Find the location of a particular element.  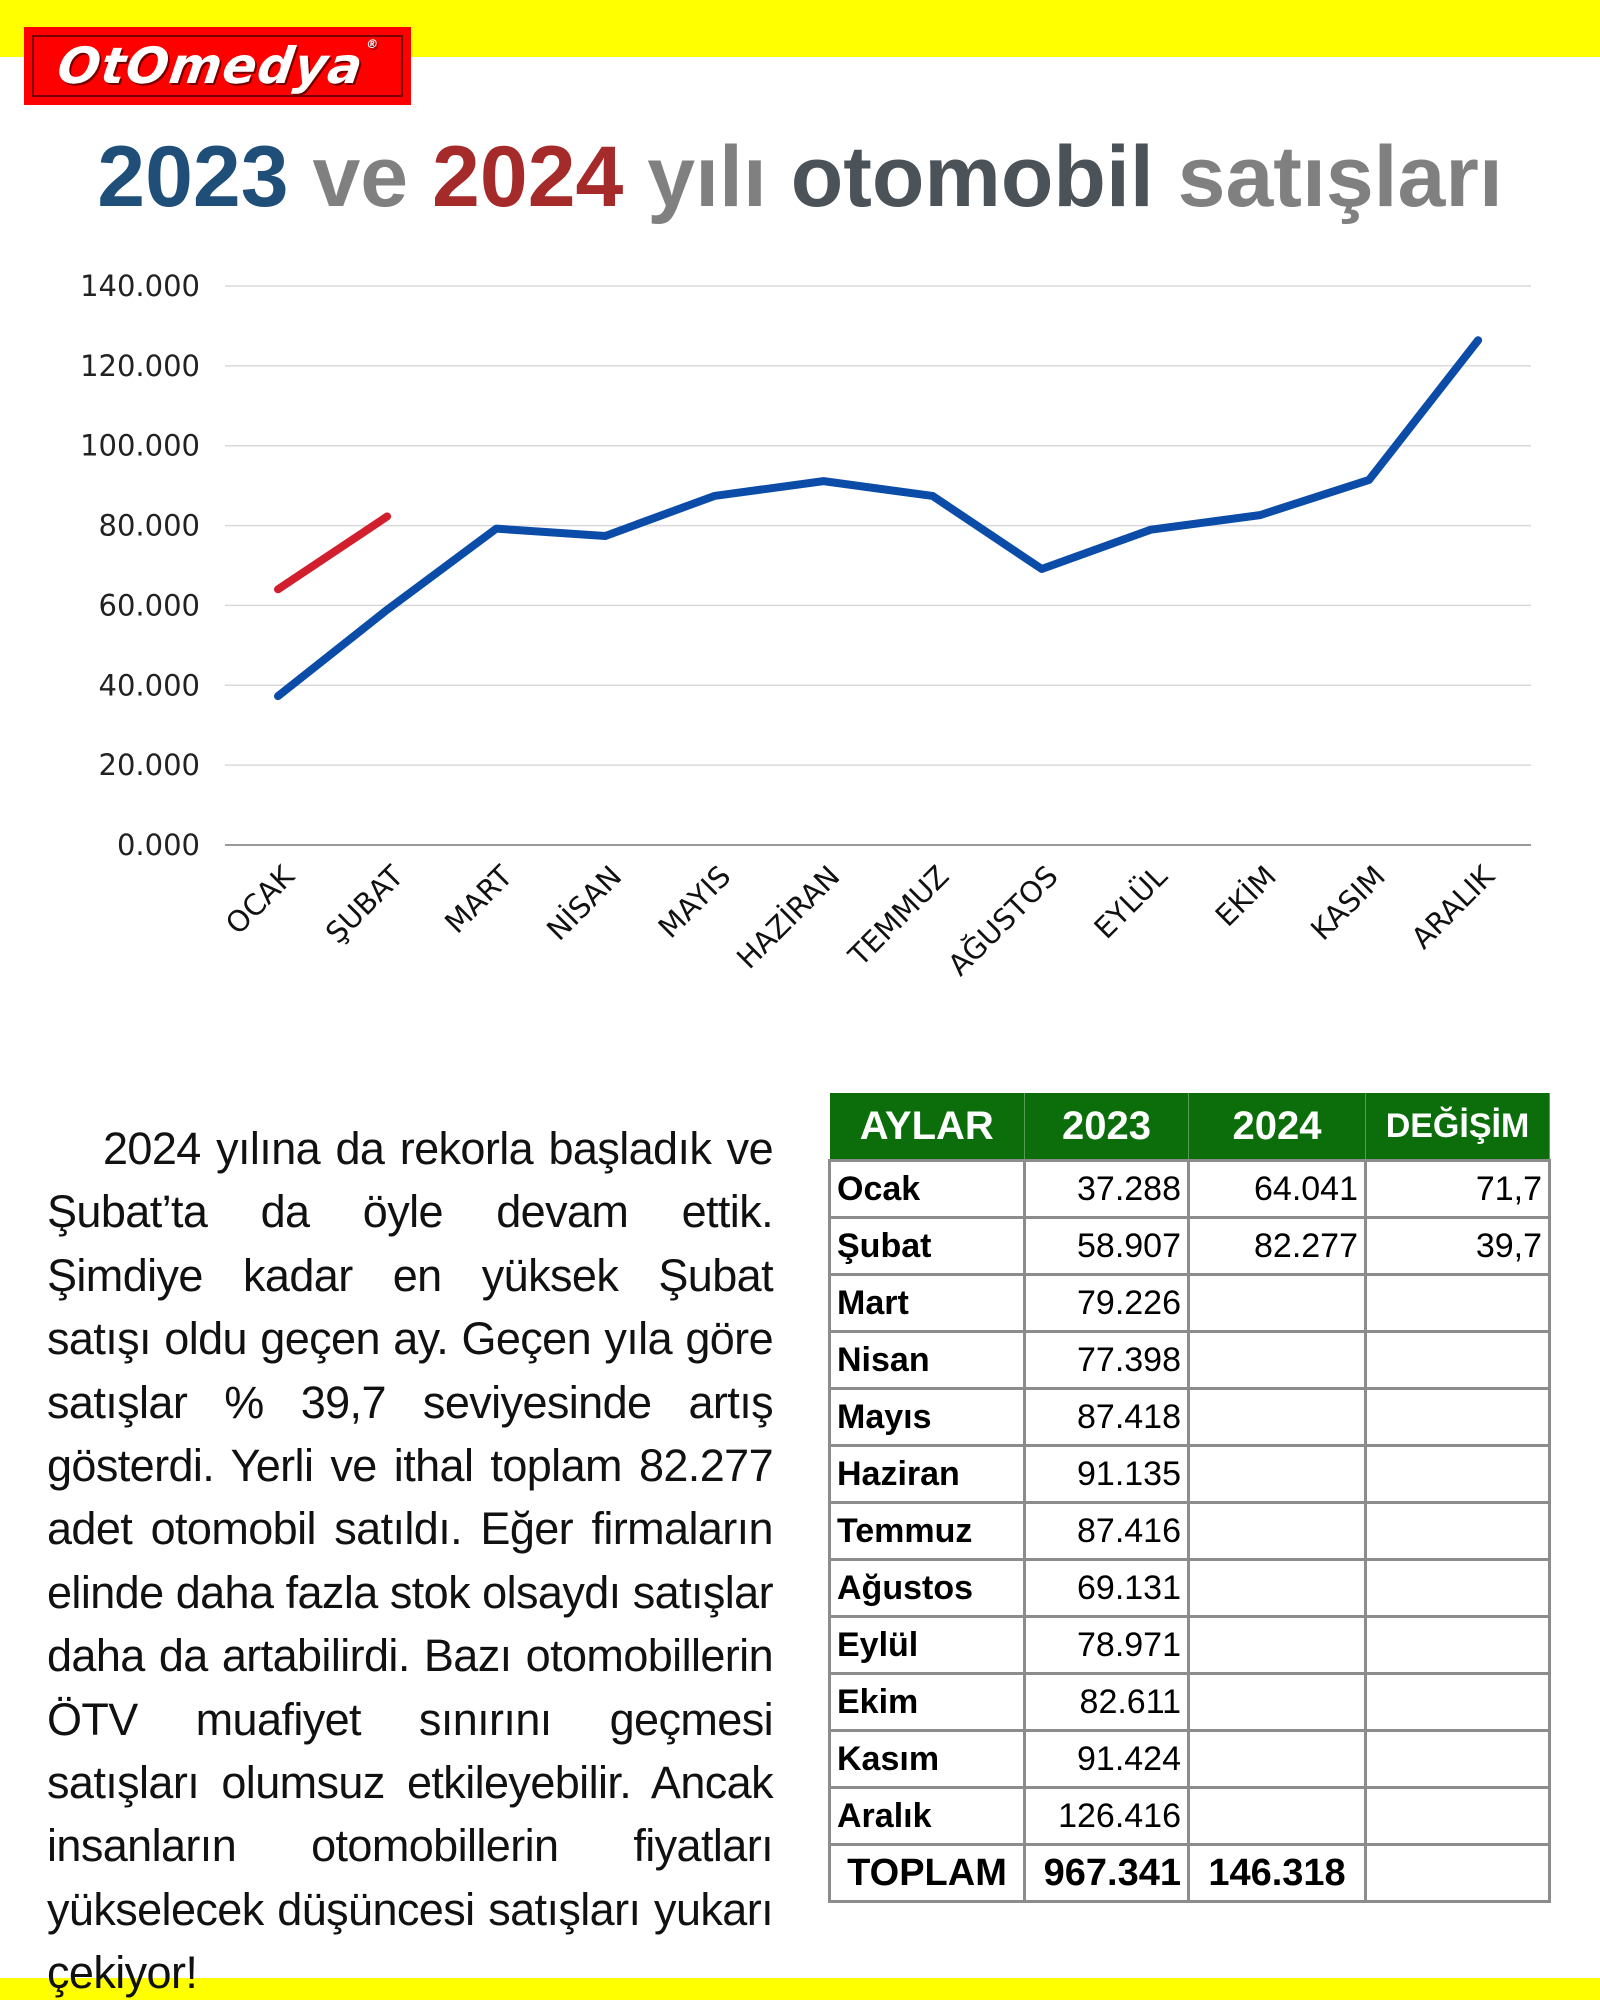

x-tick-label: MAYIS is located at coordinates (695, 902).